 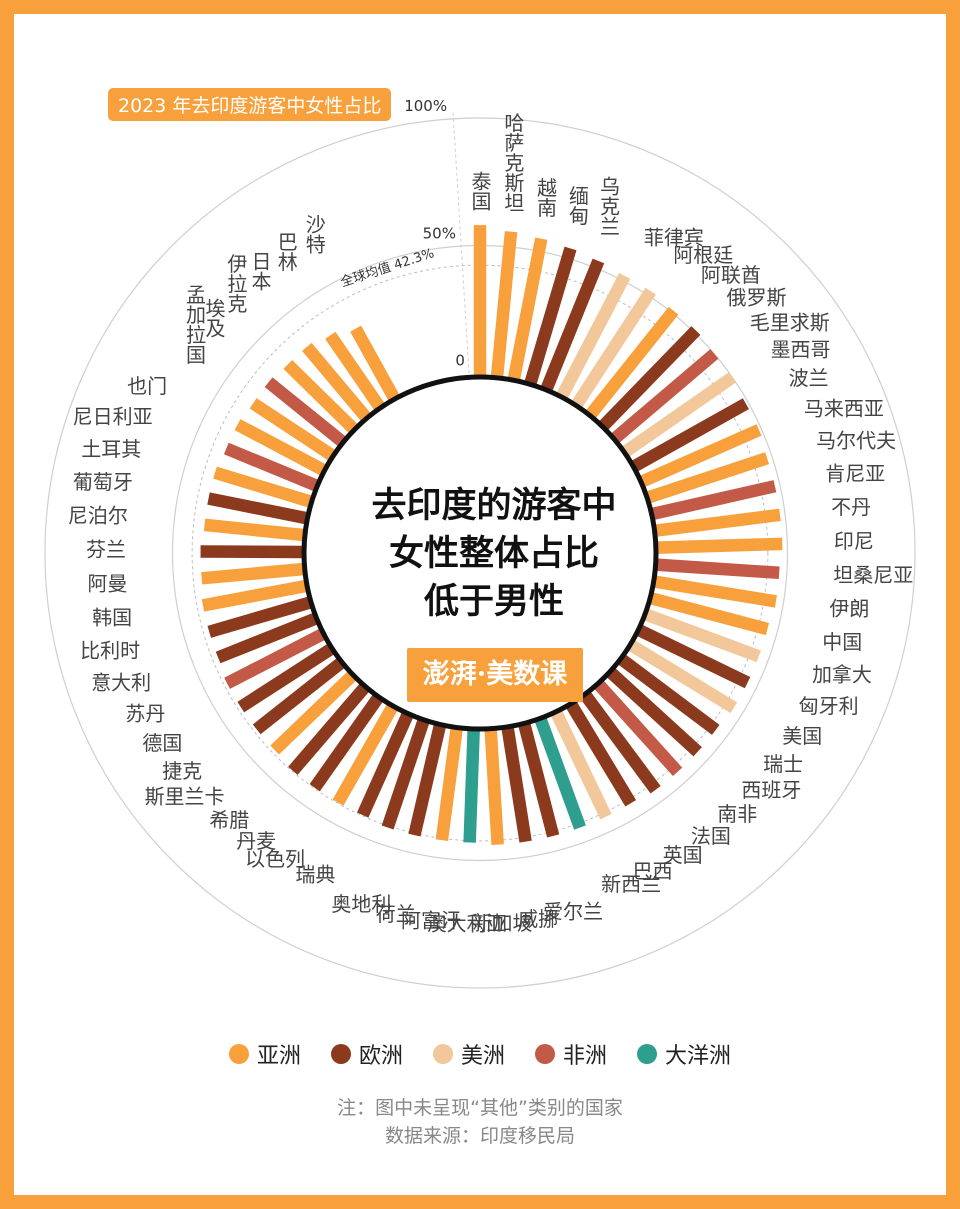 I want to click on category-label: 哈萨克斯坦, so click(x=513, y=162).